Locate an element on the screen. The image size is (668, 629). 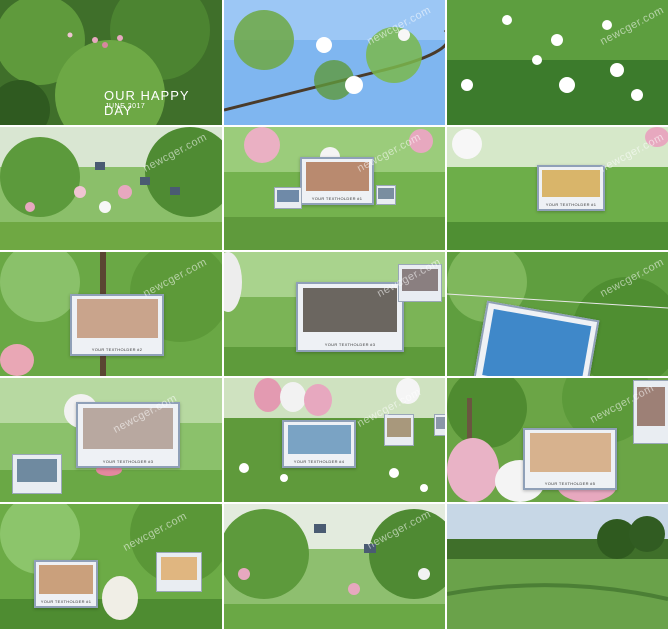
tile-photo-textholder-5: YOUR TEXTHOLDER #3 newcger.com is located at coordinates (111, 440).